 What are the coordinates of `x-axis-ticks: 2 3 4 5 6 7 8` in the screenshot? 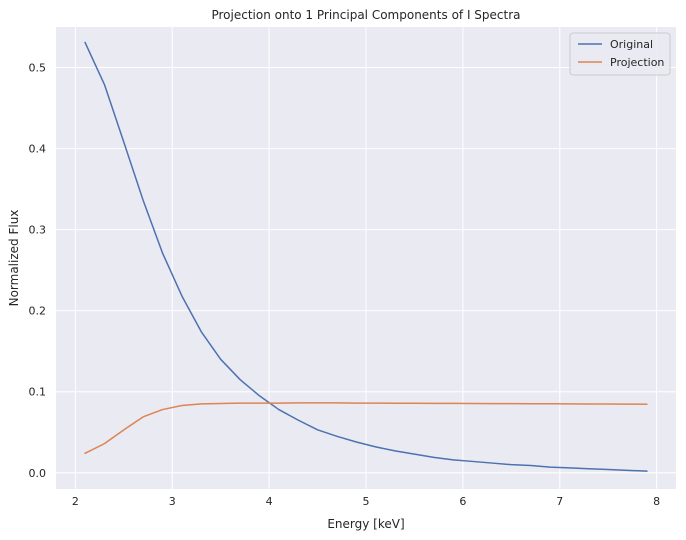 It's located at (366, 501).